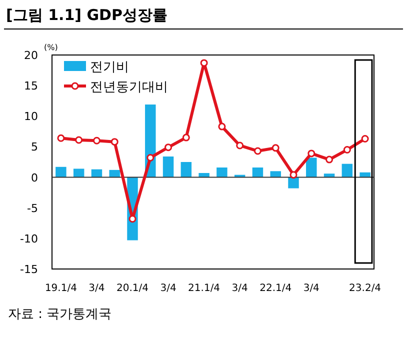 This screenshot has width=407, height=345. I want to click on text: 자료 : 국가통계국, so click(60, 314).